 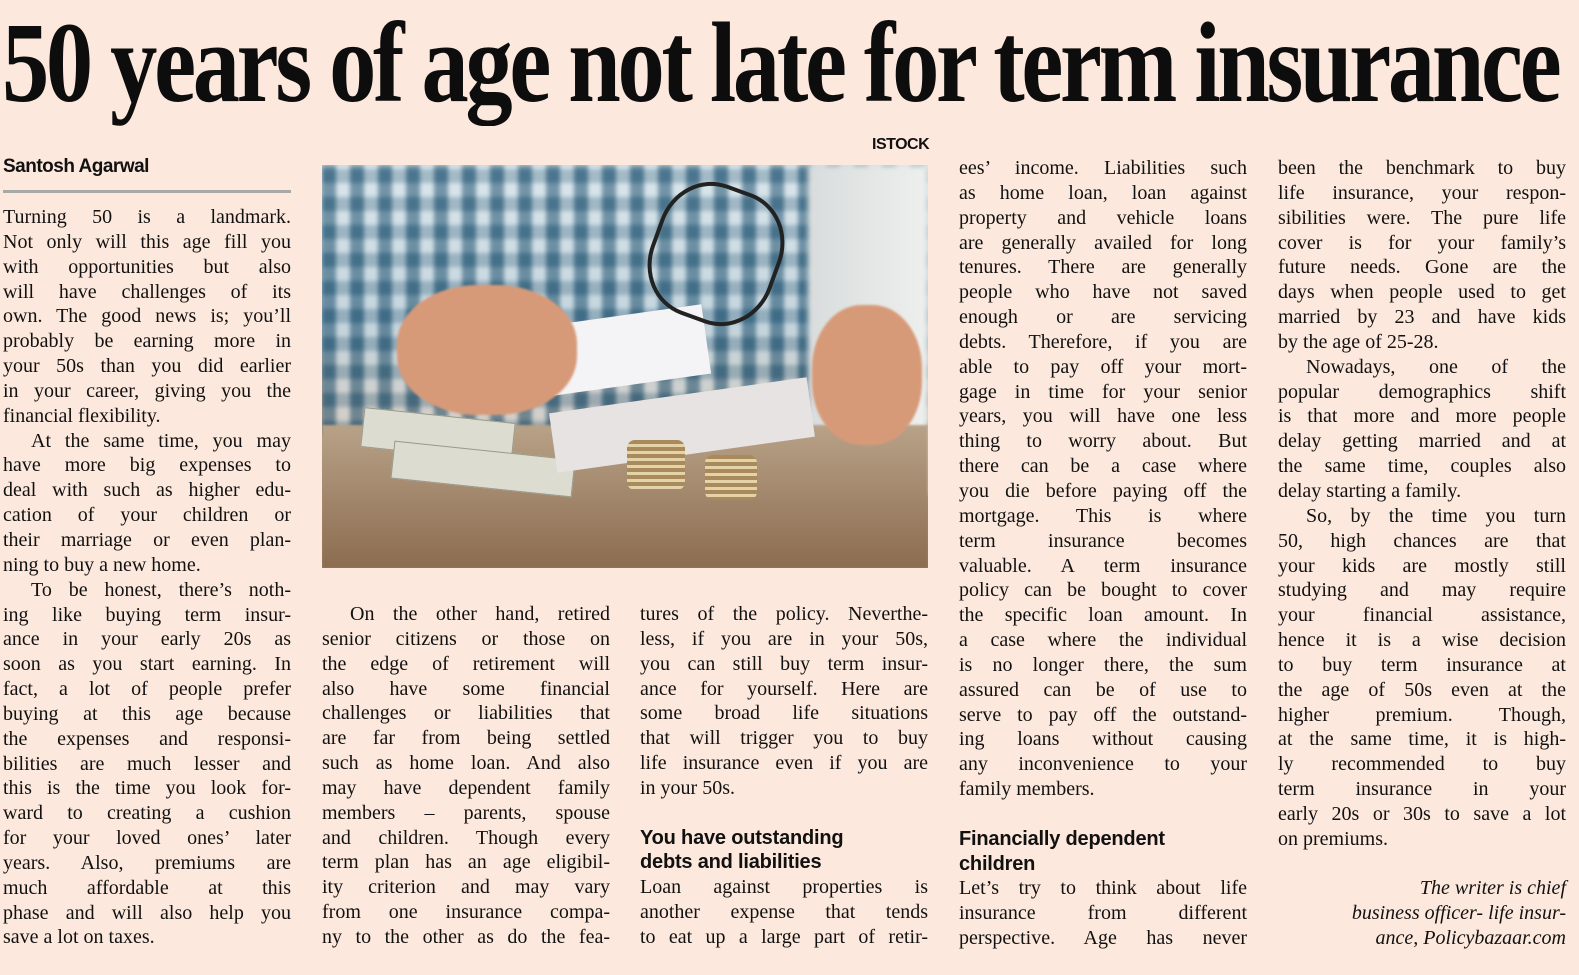 What do you see at coordinates (147, 614) in the screenshot?
I see `paragraph-line: ing like buying term insur-` at bounding box center [147, 614].